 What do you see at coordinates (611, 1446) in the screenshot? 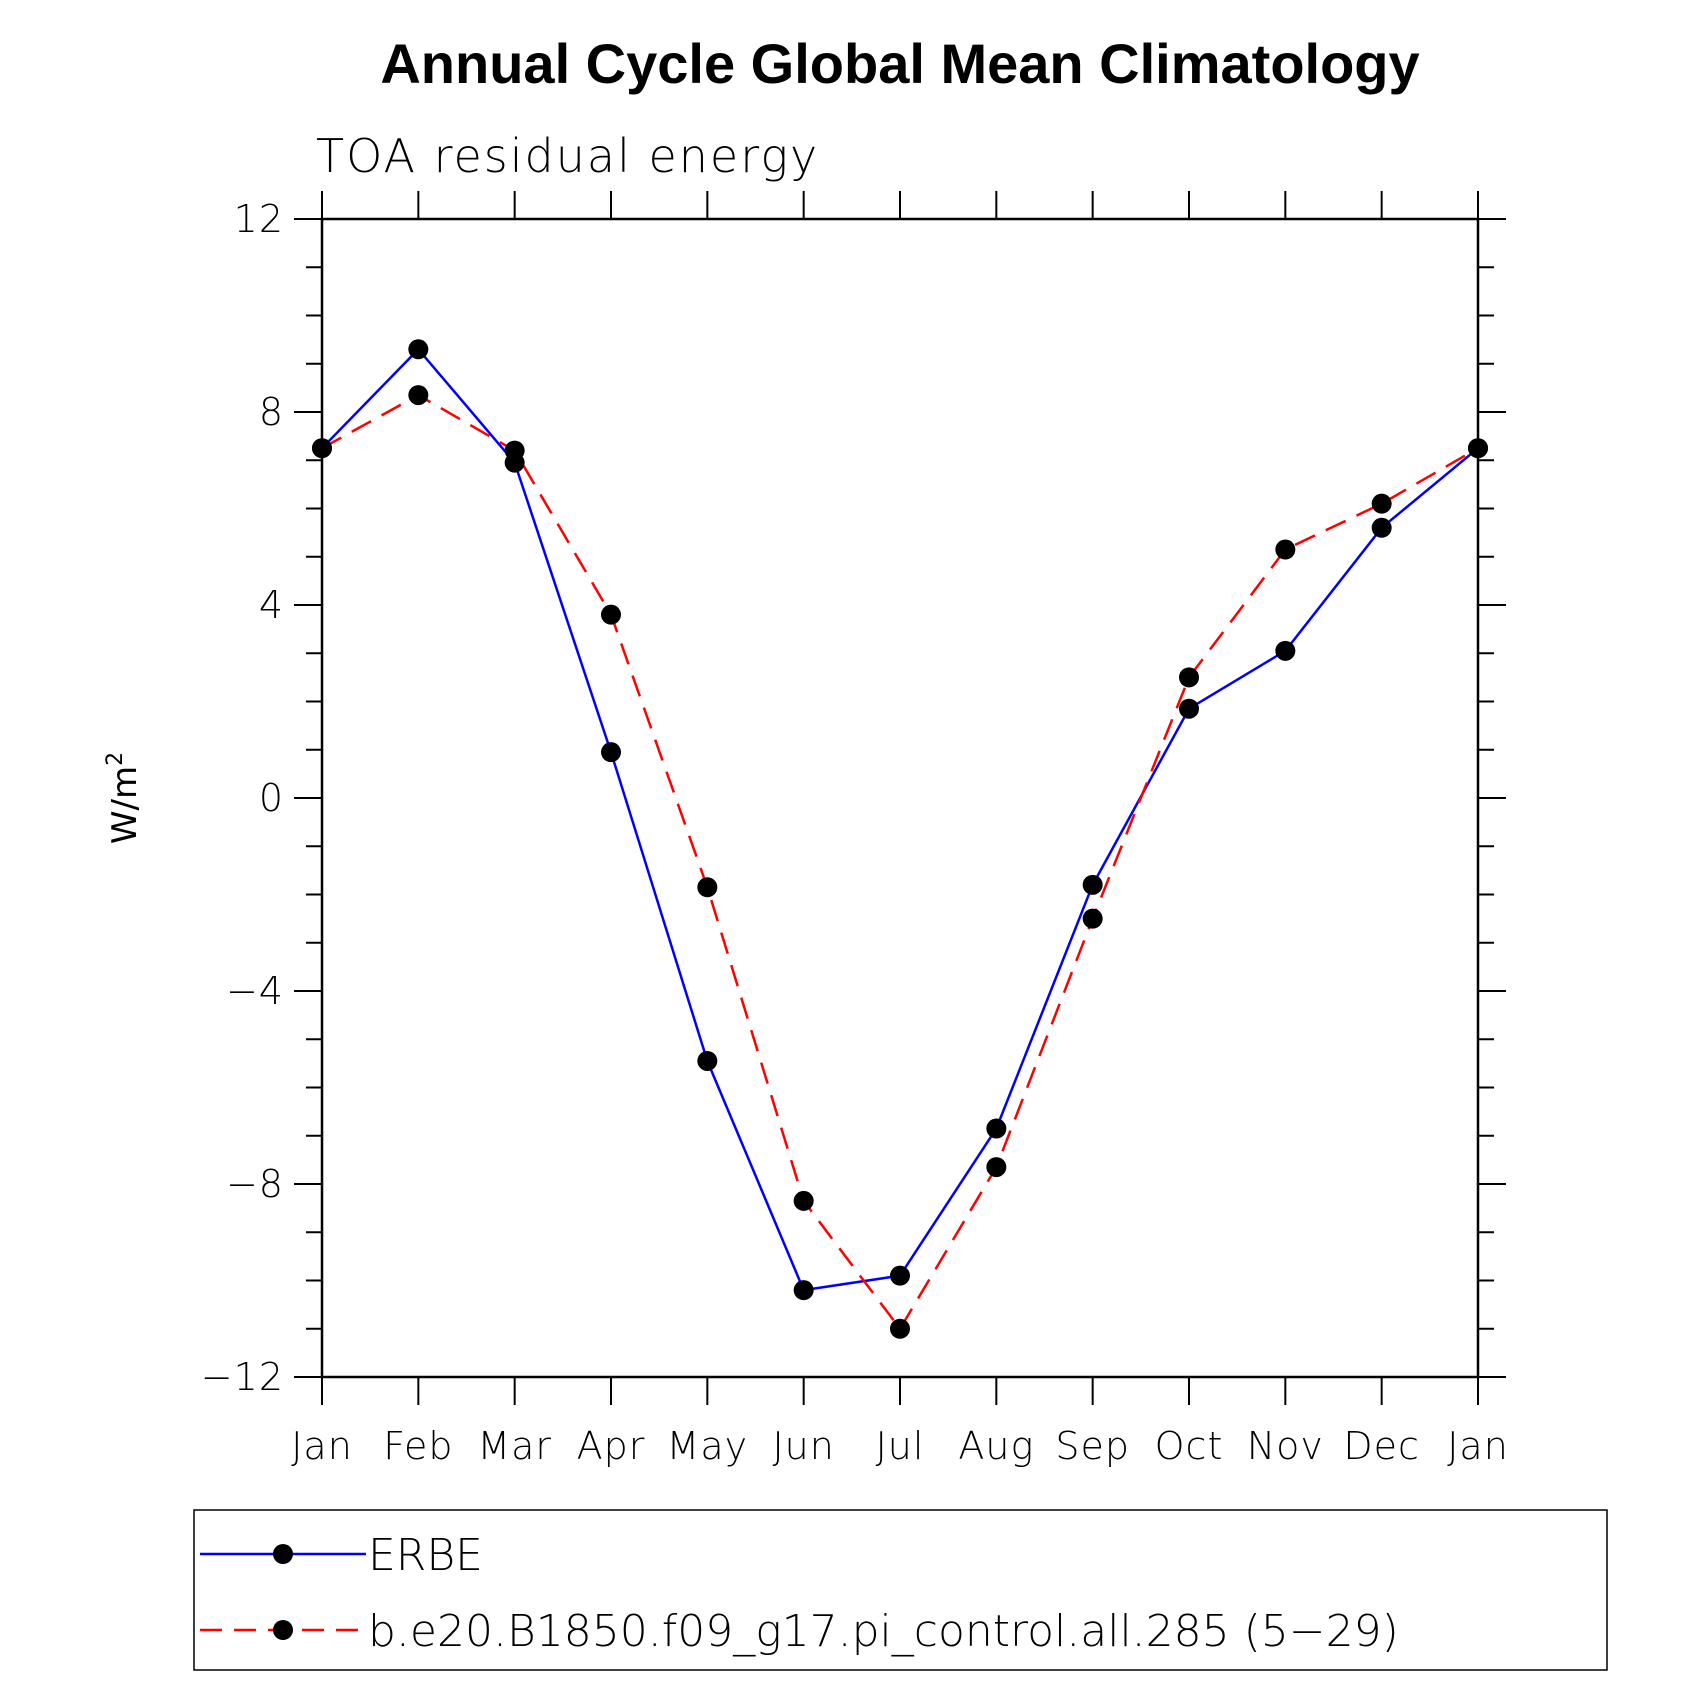
I see `x-tick-label: Apr` at bounding box center [611, 1446].